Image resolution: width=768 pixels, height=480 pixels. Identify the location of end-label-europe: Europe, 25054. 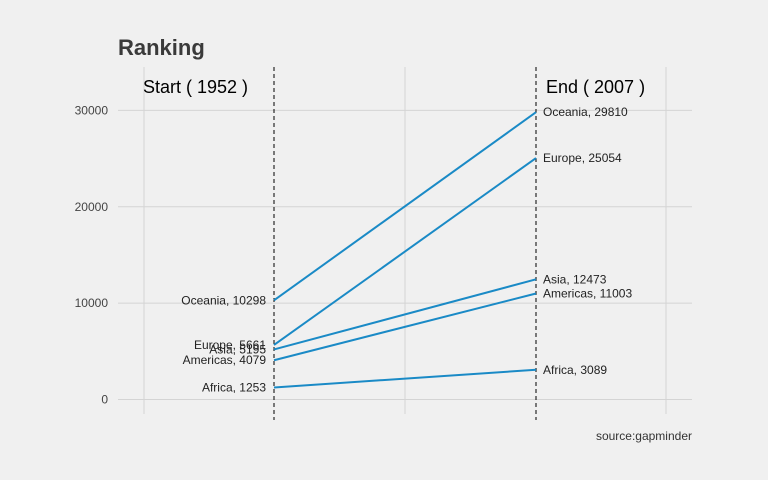
(582, 158).